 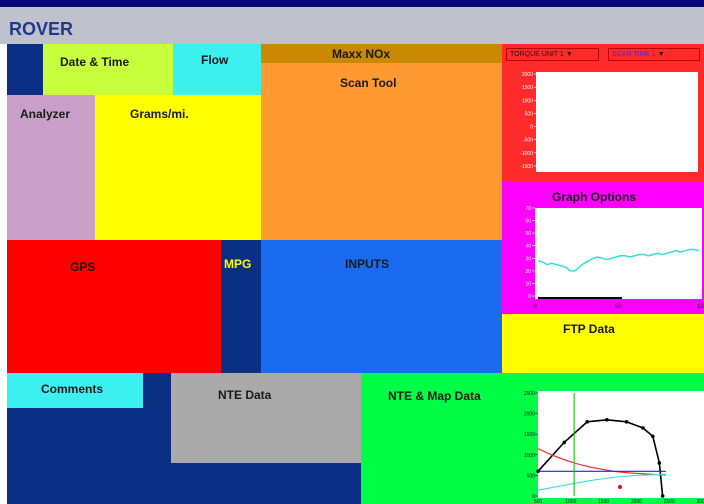 What do you see at coordinates (529, 297) in the screenshot?
I see `mid-graph-y-tick-label: 0` at bounding box center [529, 297].